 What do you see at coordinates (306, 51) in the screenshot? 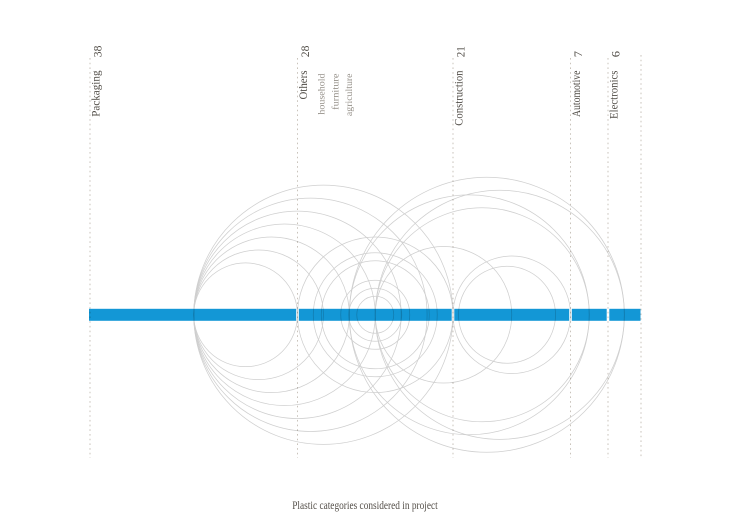
I see `svg-text: 28` at bounding box center [306, 51].